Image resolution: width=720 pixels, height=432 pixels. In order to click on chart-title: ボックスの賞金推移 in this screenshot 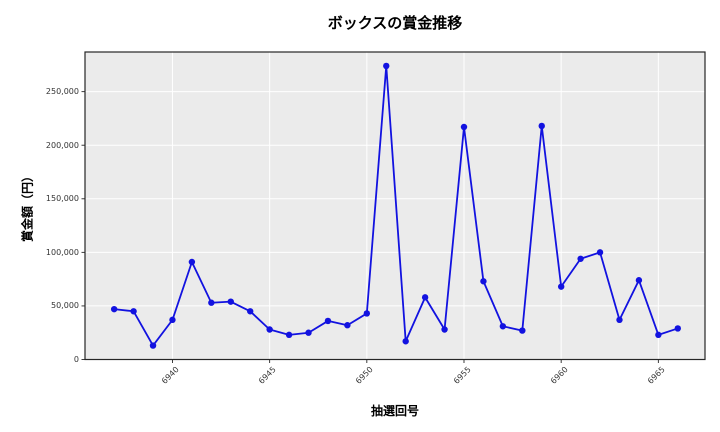, I will do `click(395, 23)`.